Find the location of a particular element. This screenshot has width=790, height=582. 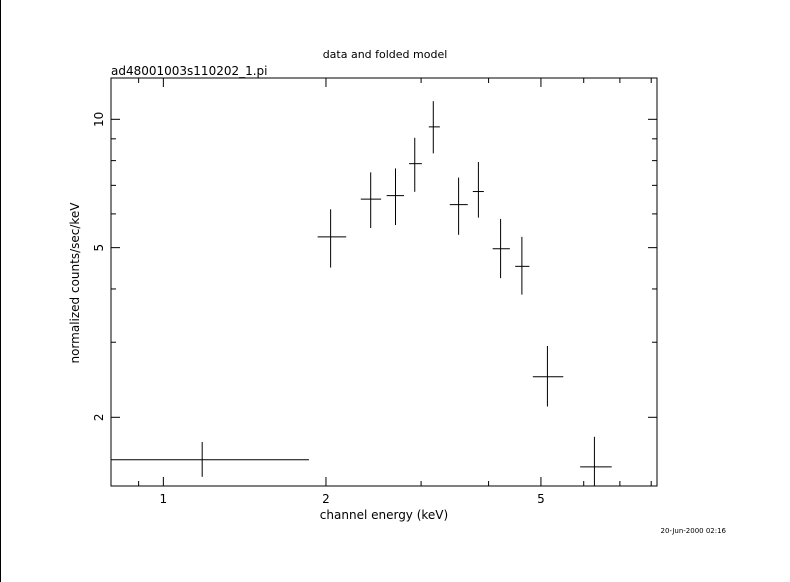

x-tick-label: 5 is located at coordinates (541, 499).